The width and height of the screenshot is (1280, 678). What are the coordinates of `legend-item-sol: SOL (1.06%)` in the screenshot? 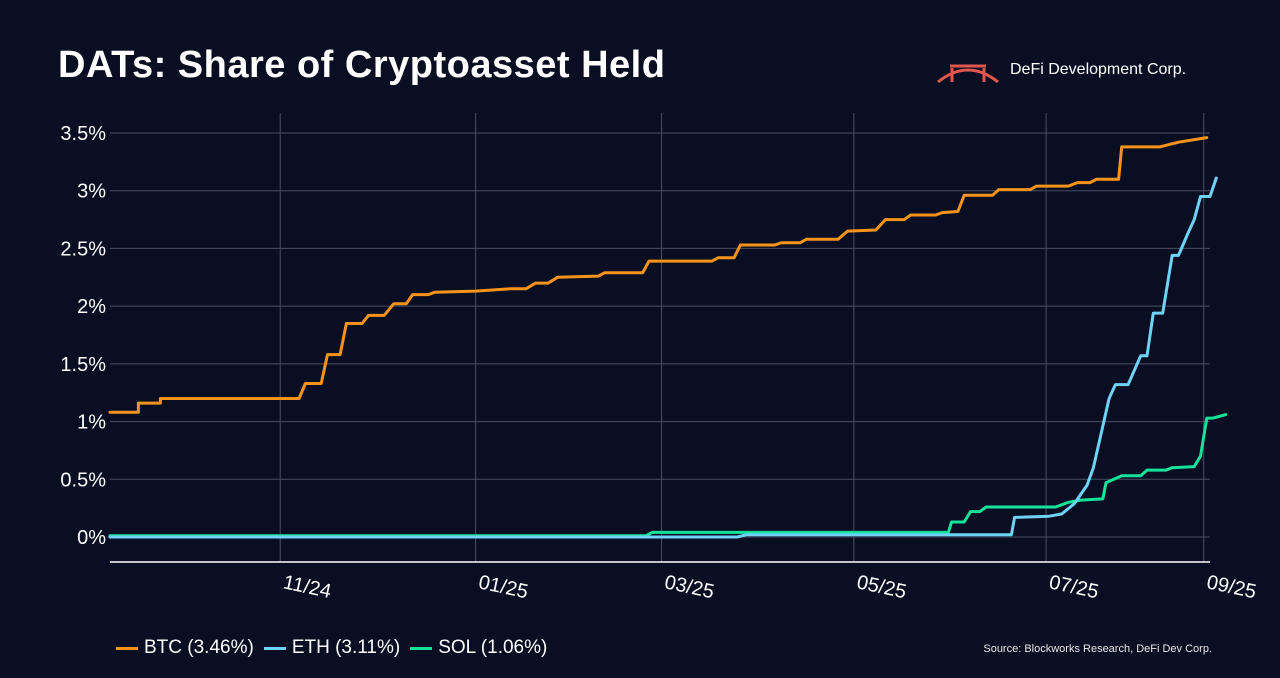 It's located at (478, 648).